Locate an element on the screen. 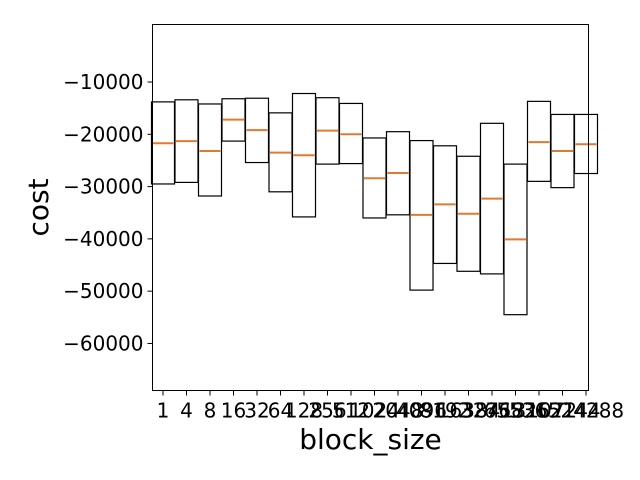  y-tick-label: −50000 is located at coordinates (103, 291).